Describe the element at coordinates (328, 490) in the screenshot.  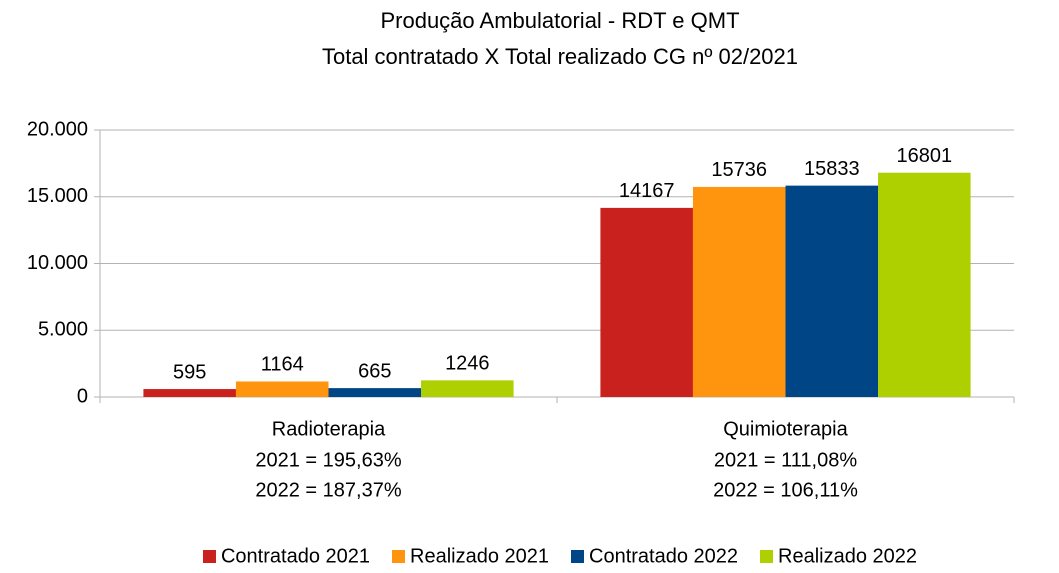
I see `x-tick-note: 2022 = 187,37%` at that location.